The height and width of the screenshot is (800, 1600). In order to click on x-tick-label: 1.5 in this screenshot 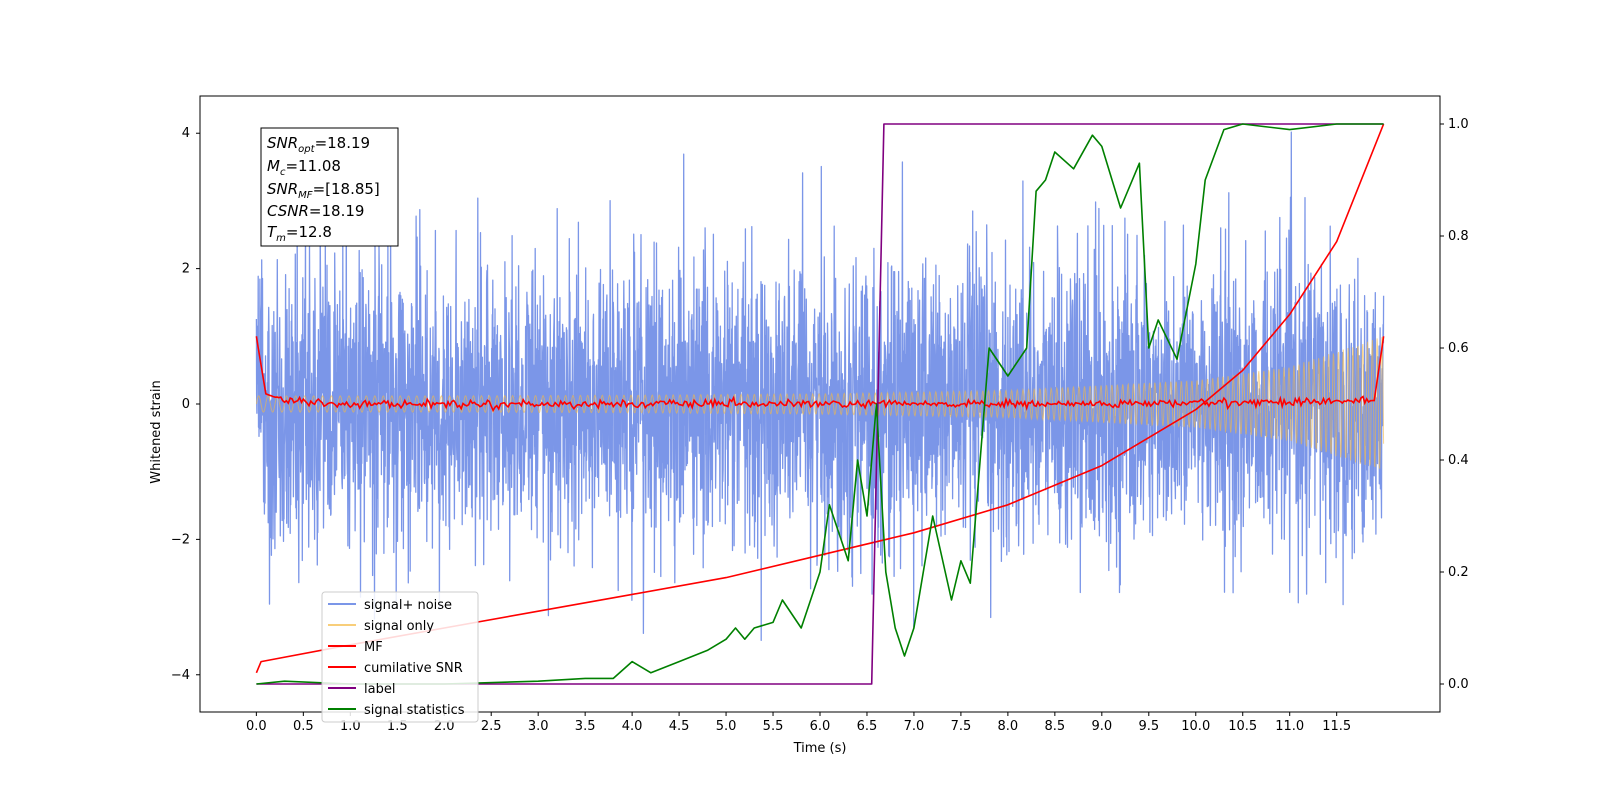, I will do `click(397, 726)`.